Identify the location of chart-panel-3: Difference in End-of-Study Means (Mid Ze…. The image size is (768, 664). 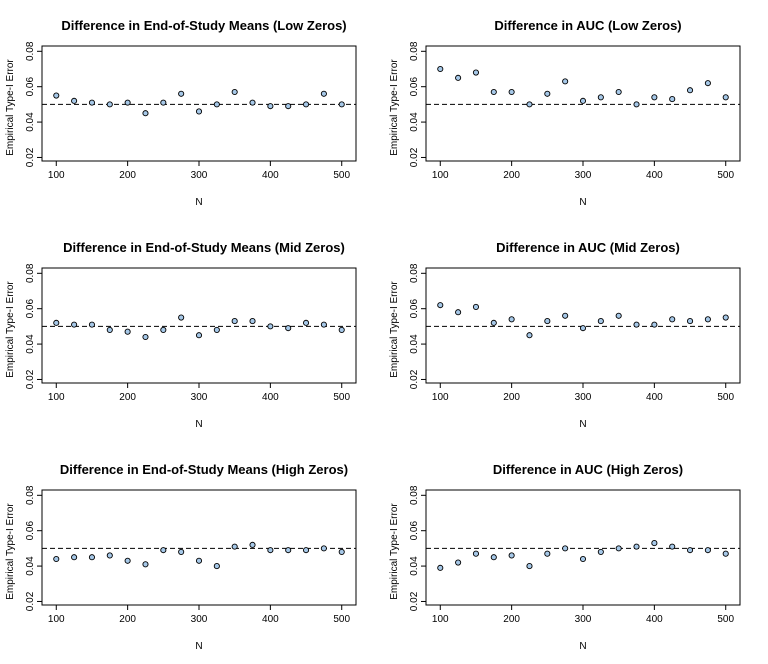
(181, 335).